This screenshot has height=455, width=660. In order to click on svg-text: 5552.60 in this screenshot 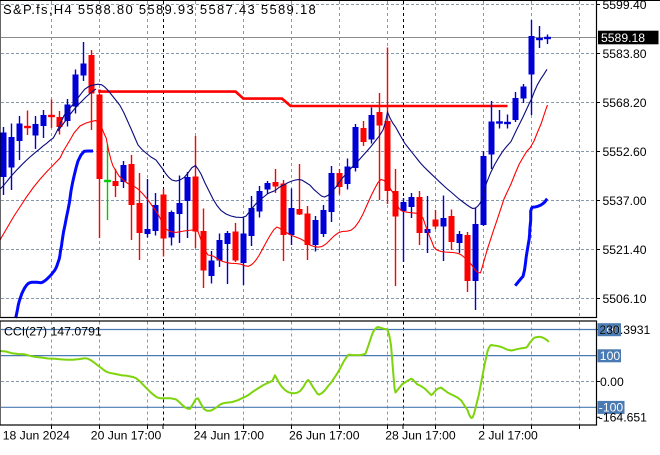, I will do `click(625, 152)`.